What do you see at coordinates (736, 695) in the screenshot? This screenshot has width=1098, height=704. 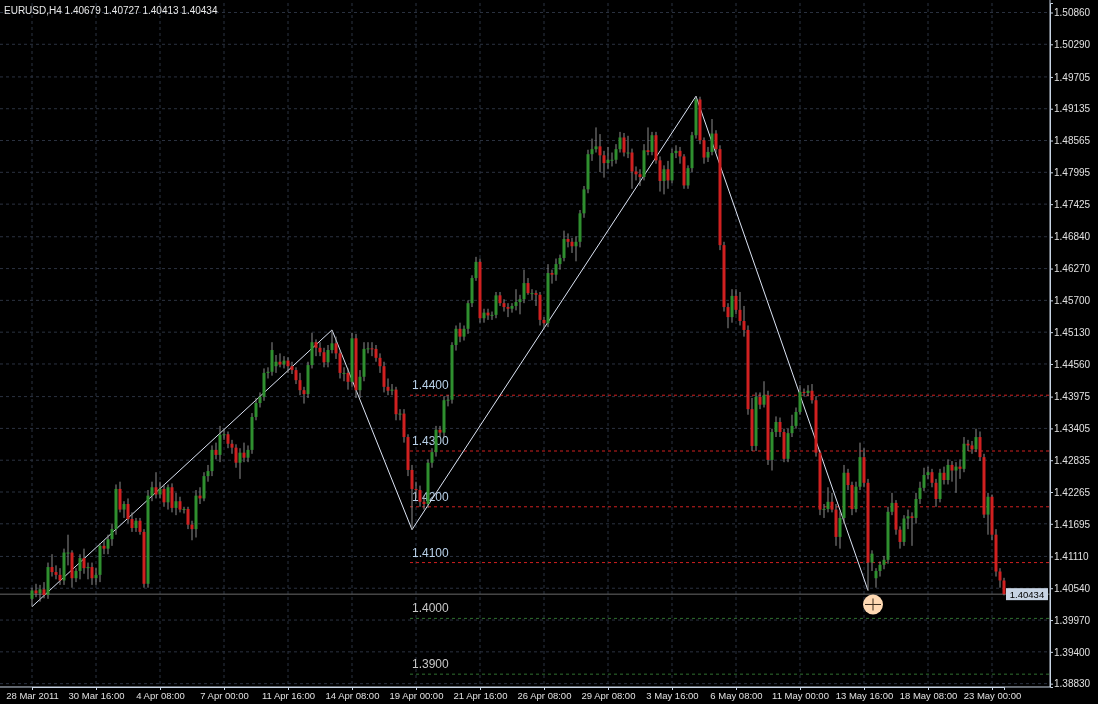 I see `x-tick-label: 6 May 08:00` at bounding box center [736, 695].